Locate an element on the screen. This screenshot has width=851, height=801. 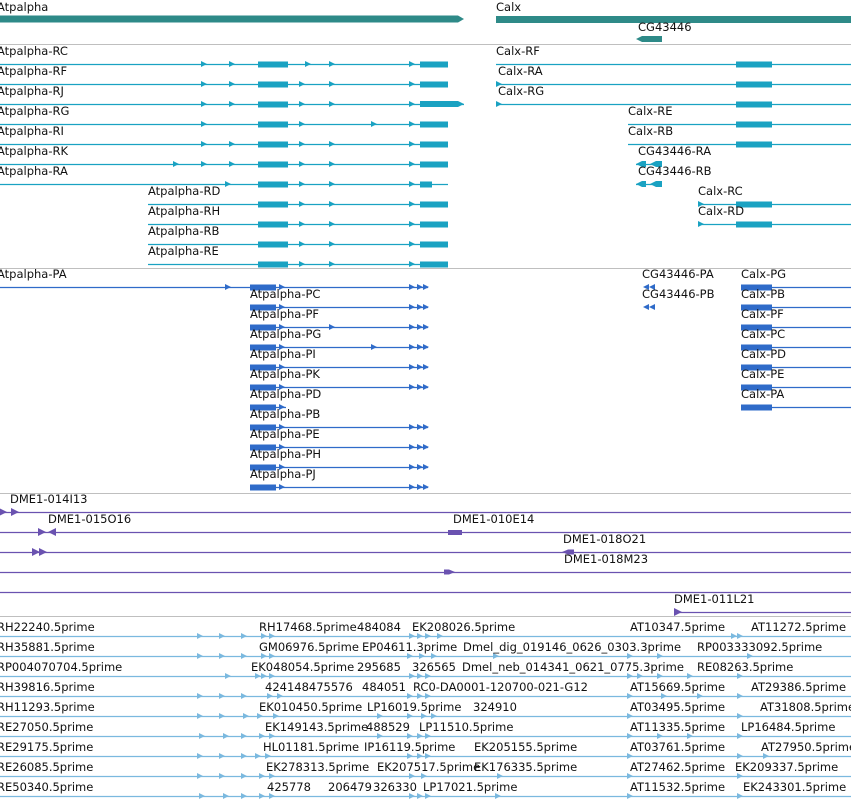
feature-label-at27462-5prime: AT27462.5prime is located at coordinates (678, 767).